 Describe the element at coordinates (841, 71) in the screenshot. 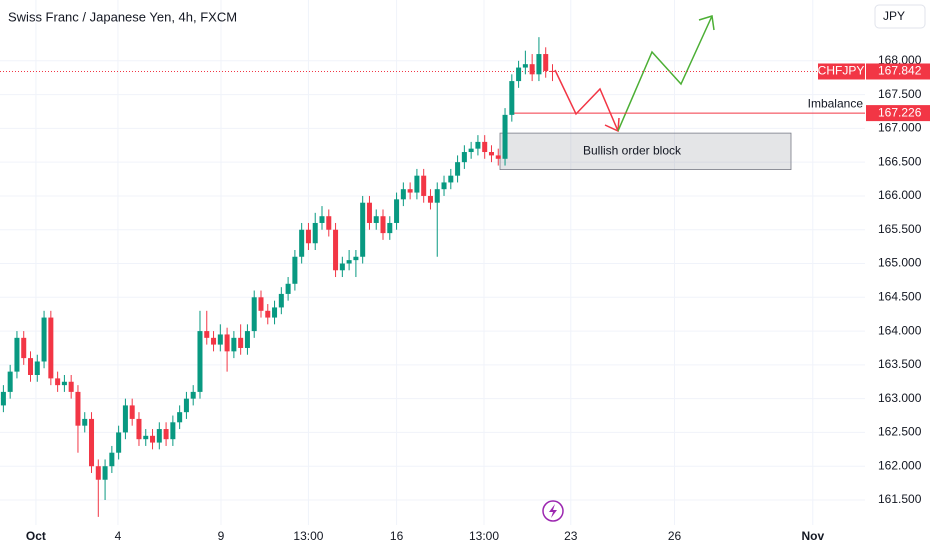

I see `symbol-label: CHFJPY` at that location.